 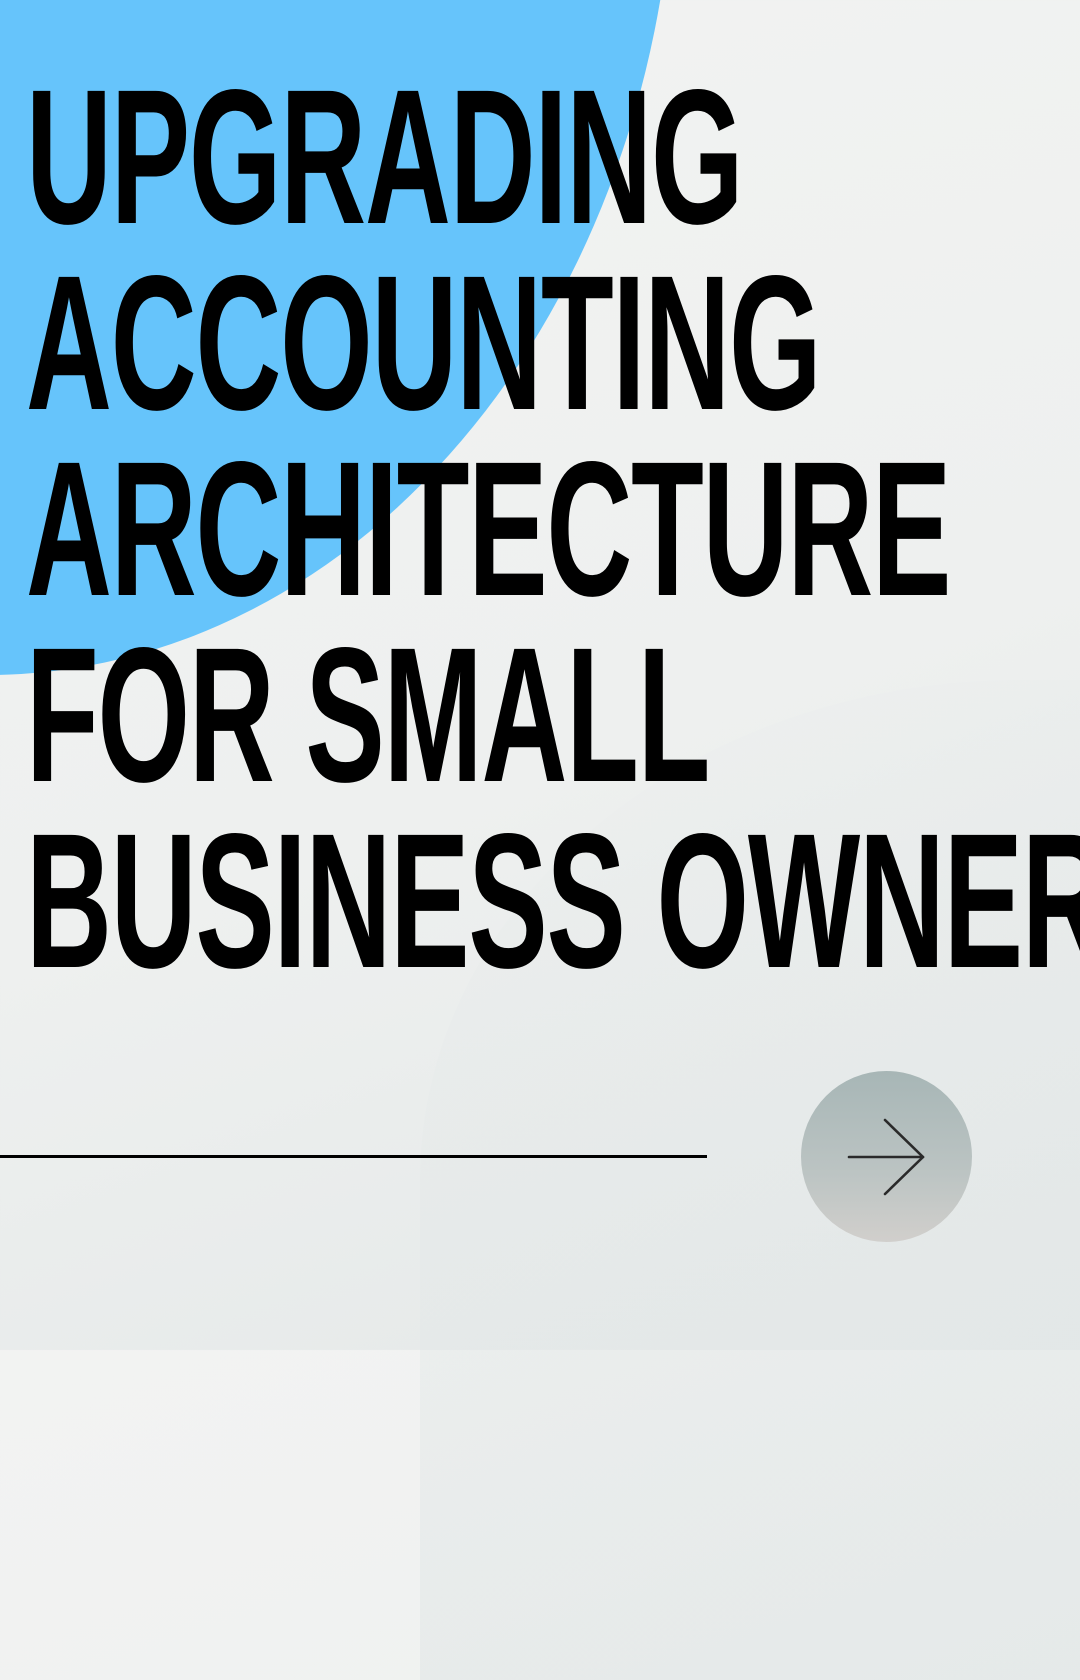 I want to click on next-button, so click(x=886, y=1156).